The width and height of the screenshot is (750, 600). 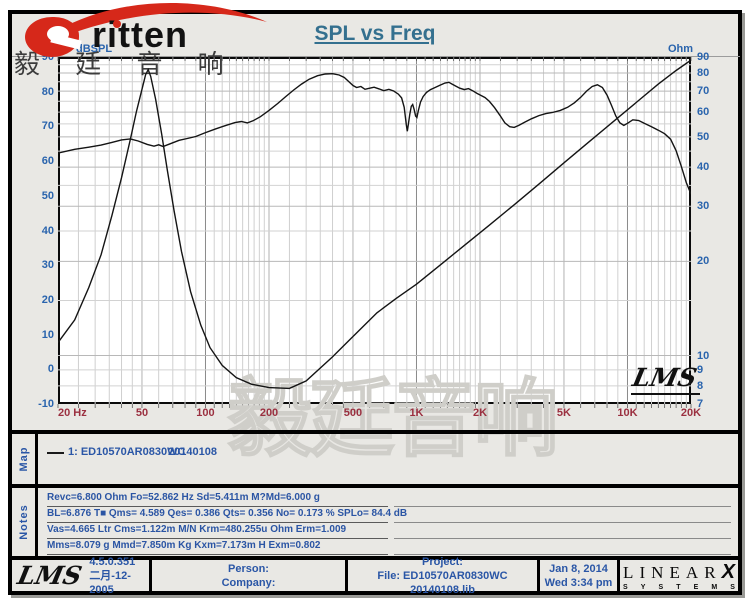 What do you see at coordinates (657, 572) in the screenshot?
I see `linearx-letter: N` at bounding box center [657, 572].